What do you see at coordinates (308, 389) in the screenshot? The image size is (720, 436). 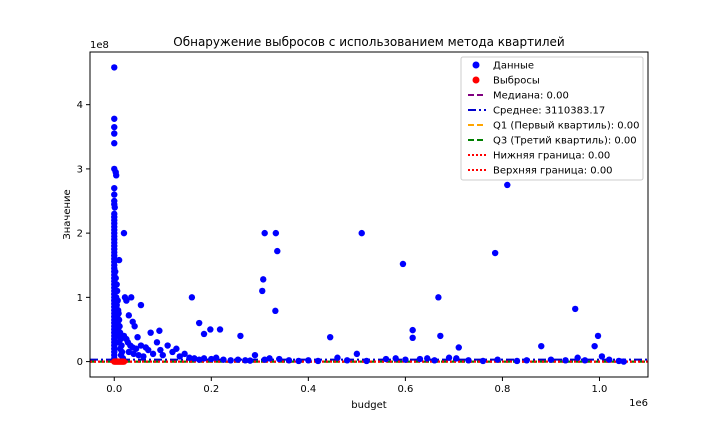 I see `x-tick-label-2: 0.4` at bounding box center [308, 389].